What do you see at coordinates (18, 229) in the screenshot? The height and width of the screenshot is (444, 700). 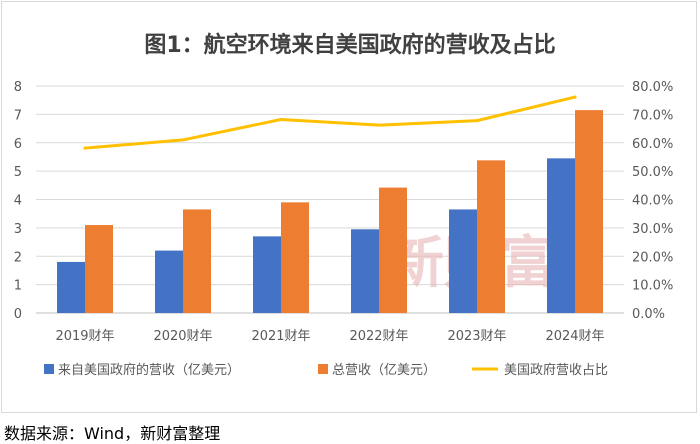 I see `y-left-tick-label: 3` at bounding box center [18, 229].